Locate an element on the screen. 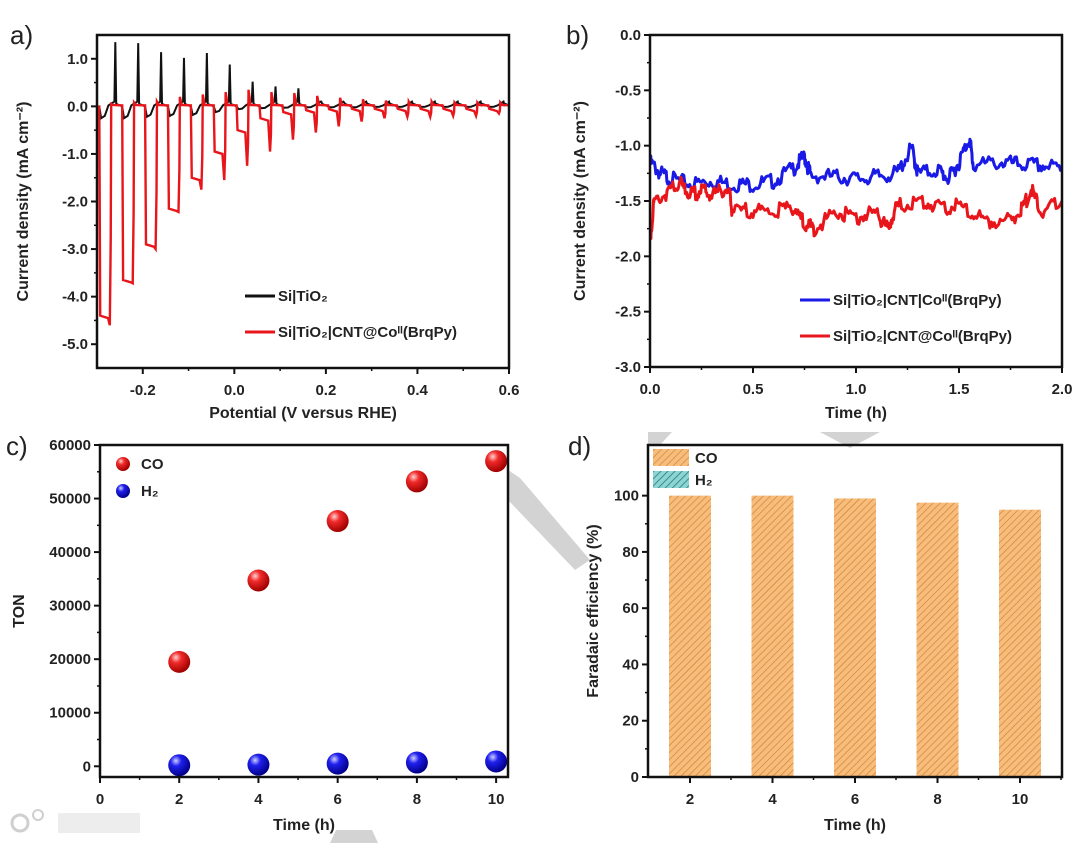  y-tick-label: 40 is located at coordinates (630, 664).